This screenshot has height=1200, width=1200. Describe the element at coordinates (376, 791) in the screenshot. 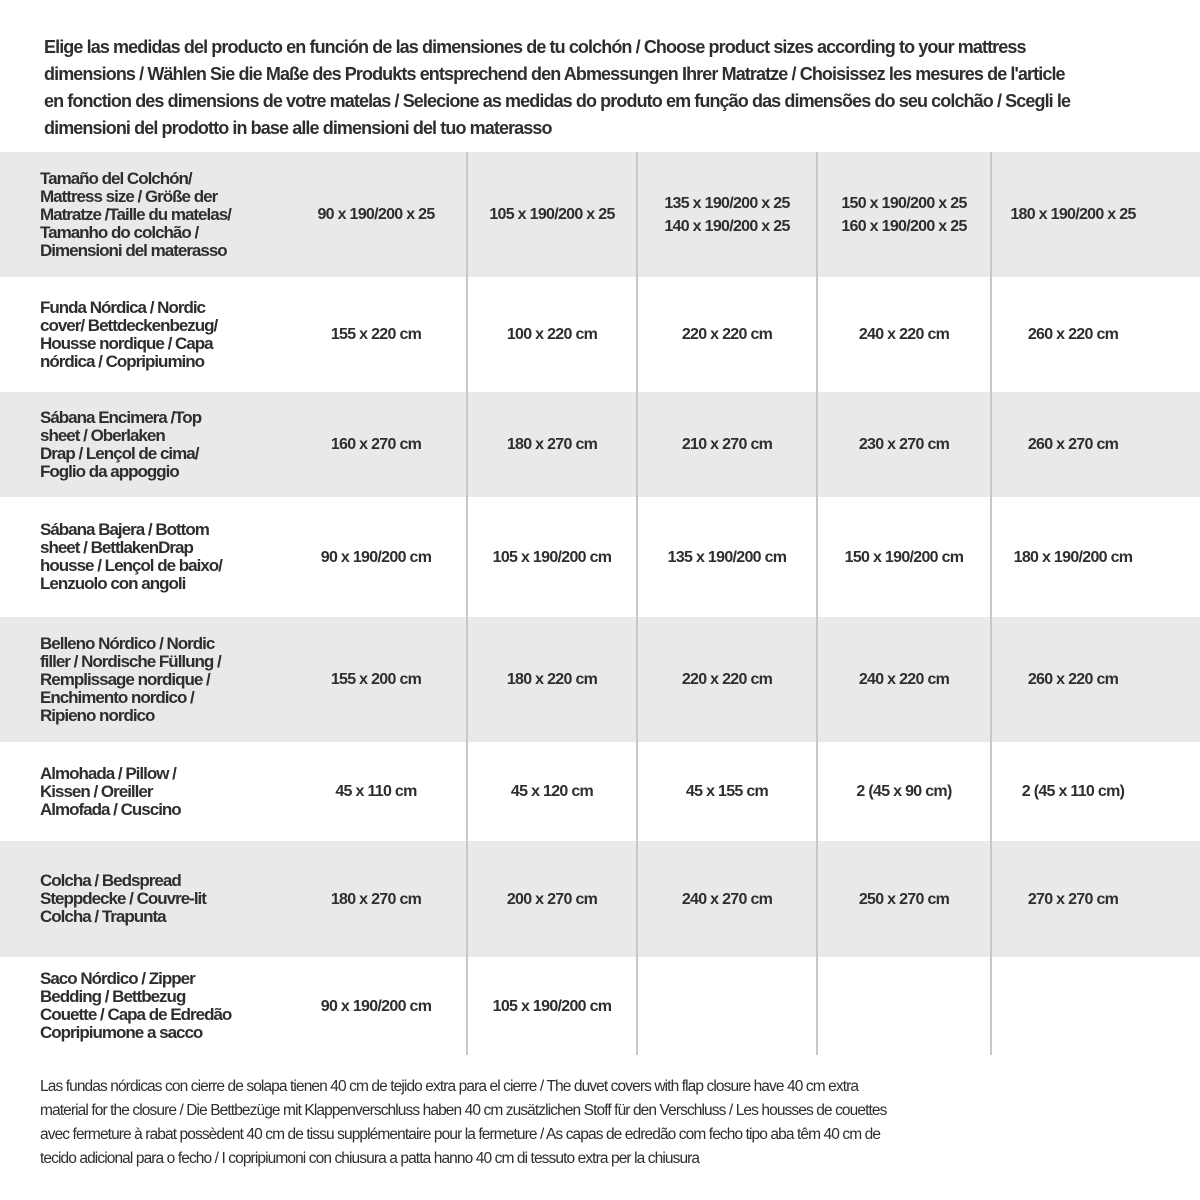

I see `table-cell: 45 x 110 cm` at that location.